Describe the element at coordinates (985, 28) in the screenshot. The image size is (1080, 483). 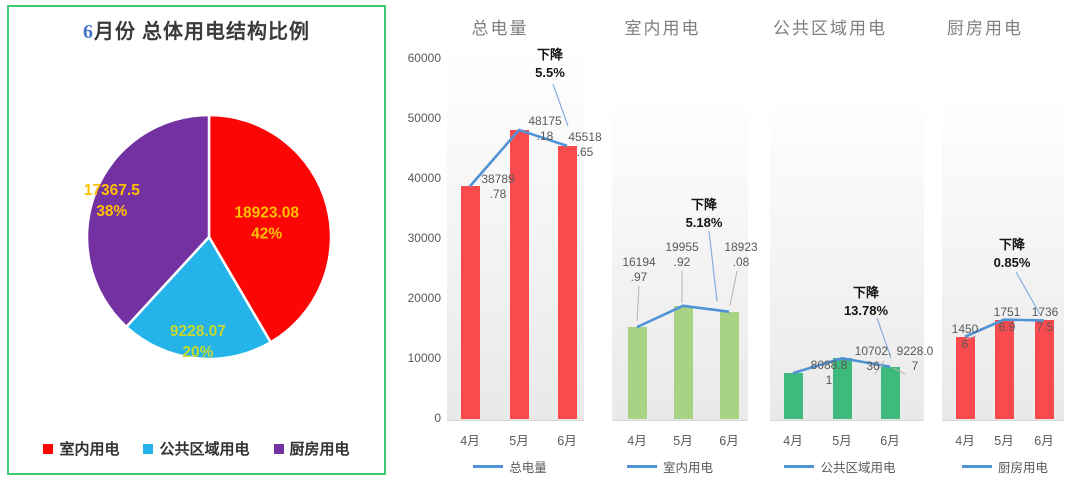
I see `chart-title-kitchen-power: 厨房用电` at that location.